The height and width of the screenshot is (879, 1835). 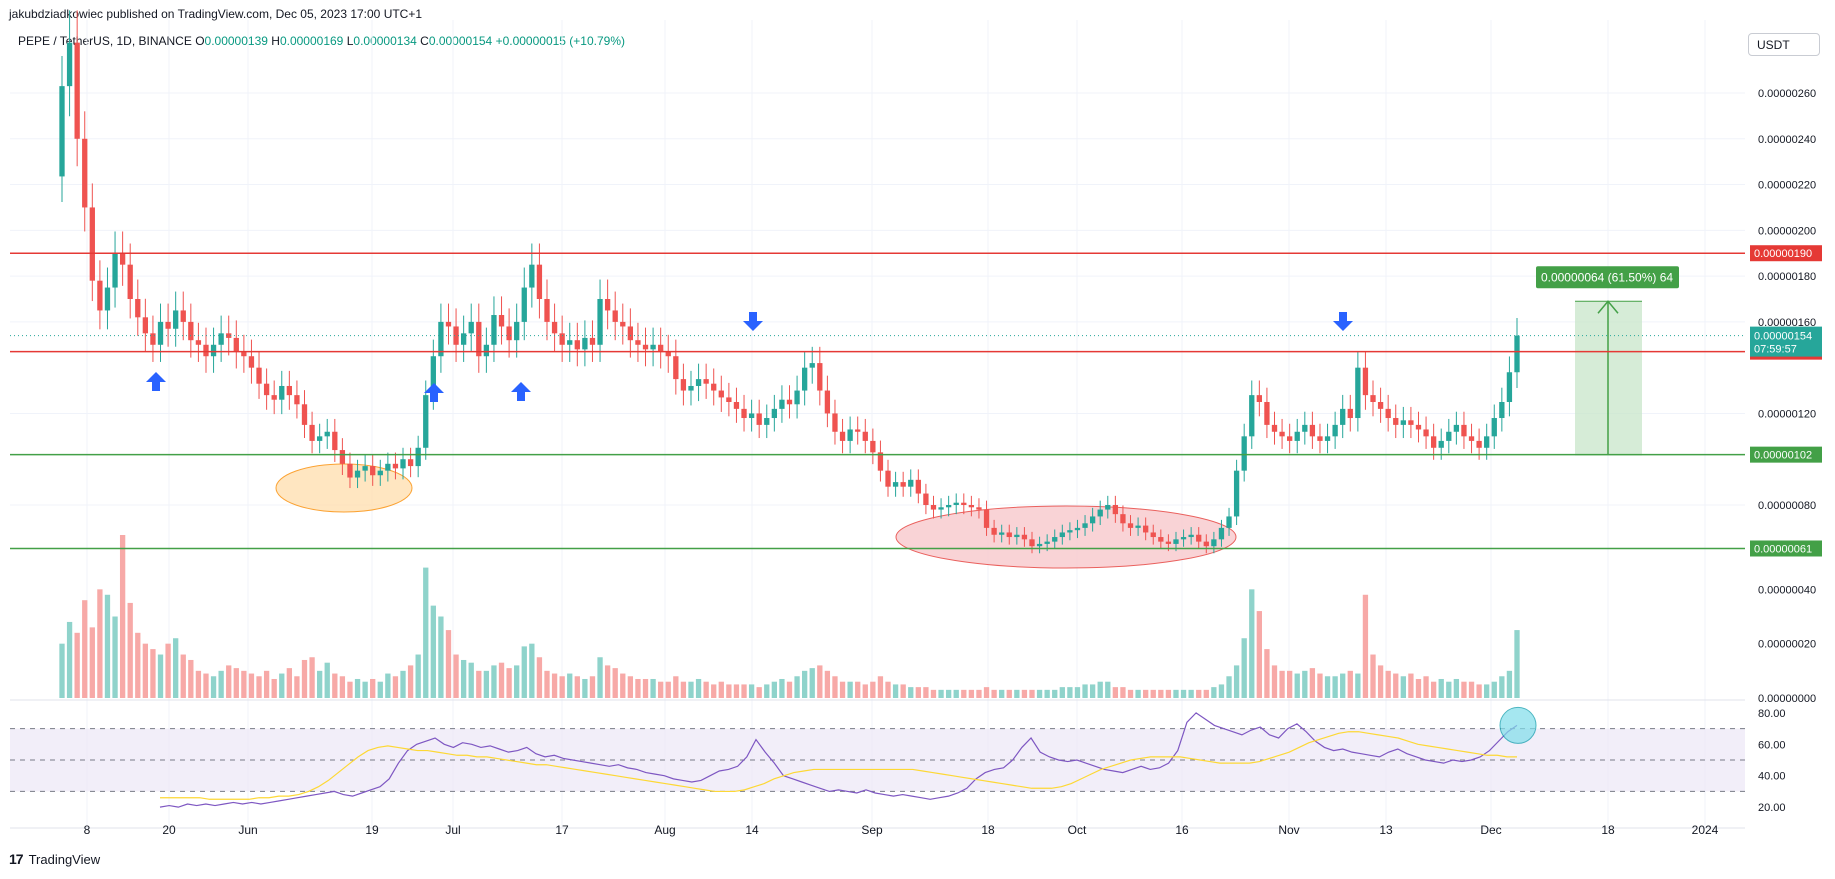 I want to click on time-axis-label: Aug, so click(x=664, y=830).